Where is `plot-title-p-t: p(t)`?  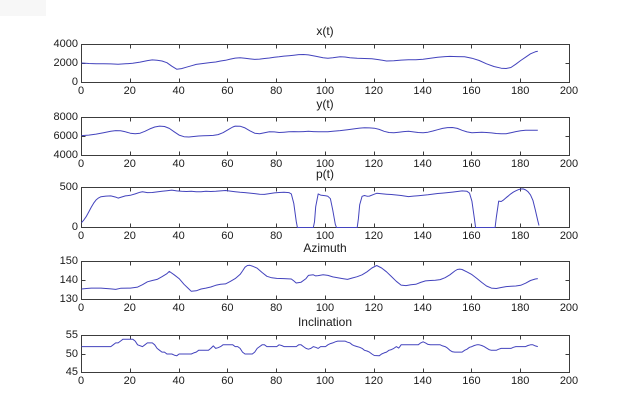
plot-title-p-t: p(t) is located at coordinates (325, 174).